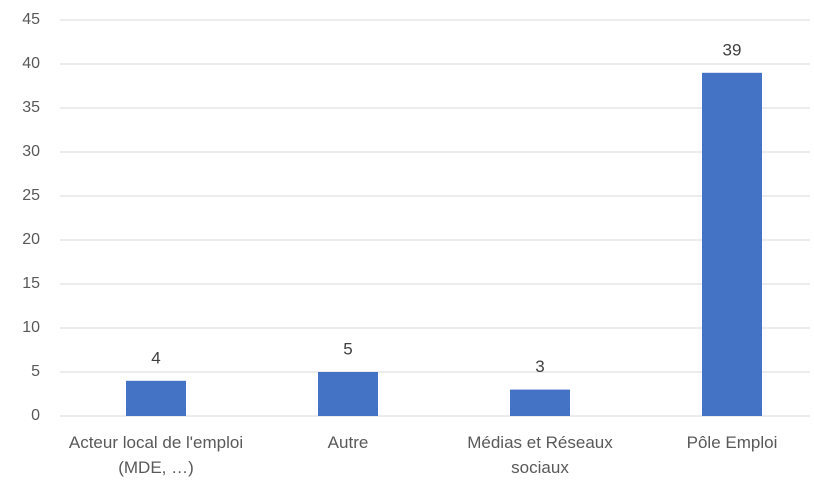 The height and width of the screenshot is (486, 814). I want to click on y-tick-label: 5, so click(35, 371).